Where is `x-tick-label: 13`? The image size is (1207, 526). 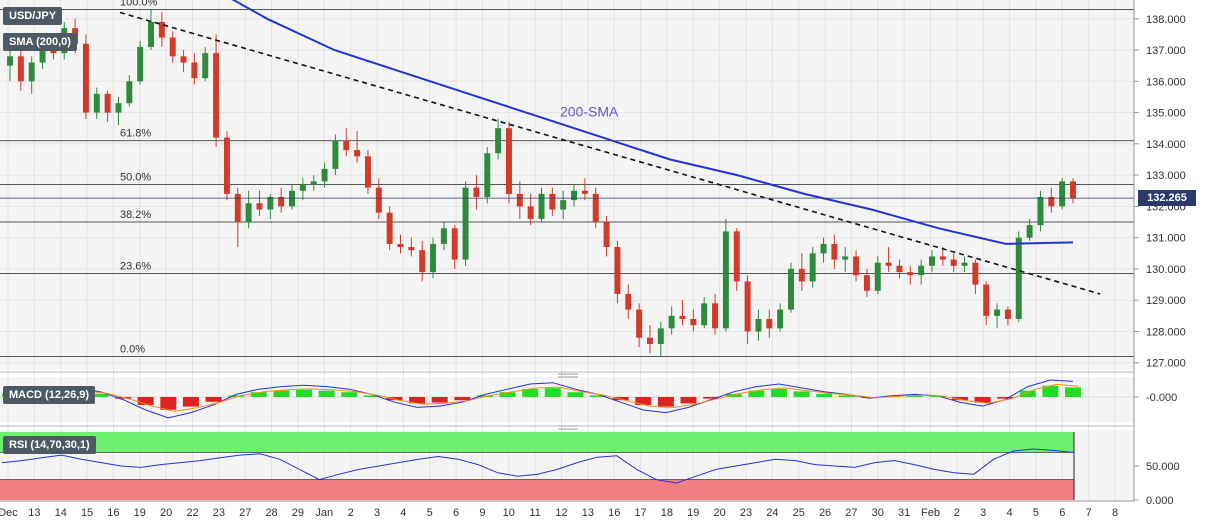 x-tick-label: 13 is located at coordinates (588, 513).